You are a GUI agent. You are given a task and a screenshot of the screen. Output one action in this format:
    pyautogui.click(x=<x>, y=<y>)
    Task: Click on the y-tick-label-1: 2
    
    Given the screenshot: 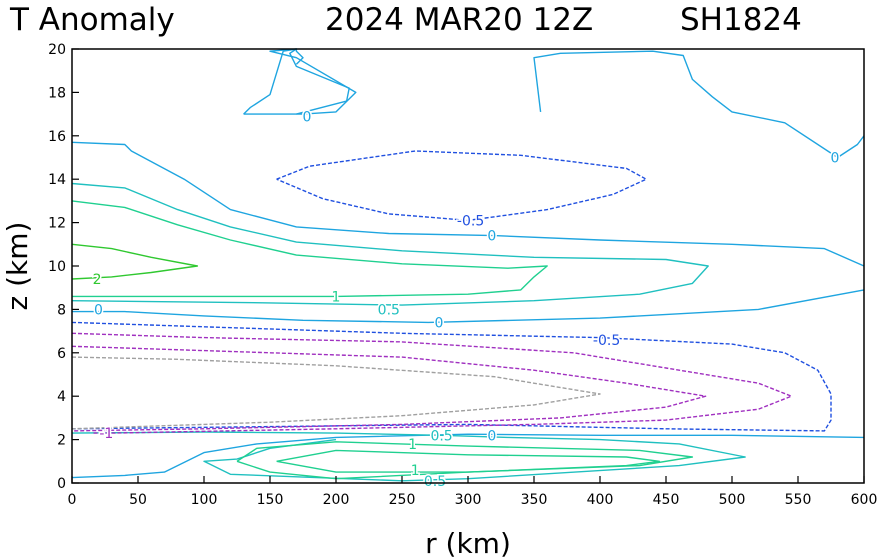 What is the action you would take?
    pyautogui.click(x=61, y=441)
    